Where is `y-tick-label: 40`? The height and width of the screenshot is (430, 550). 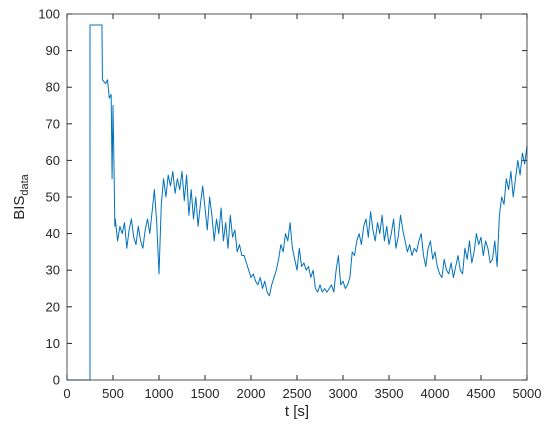 y-tick-label: 40 is located at coordinates (53, 233).